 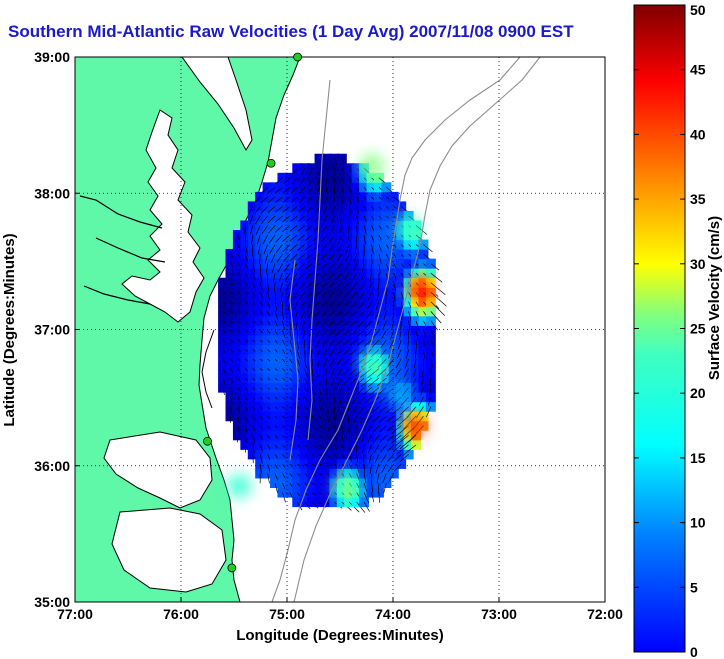 I want to click on river-potomac, so click(x=121, y=212).